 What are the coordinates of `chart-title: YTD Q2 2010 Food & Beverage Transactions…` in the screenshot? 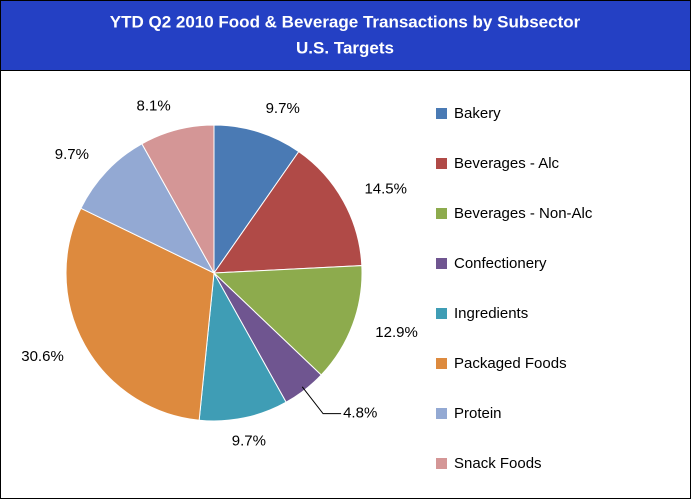 It's located at (345, 21).